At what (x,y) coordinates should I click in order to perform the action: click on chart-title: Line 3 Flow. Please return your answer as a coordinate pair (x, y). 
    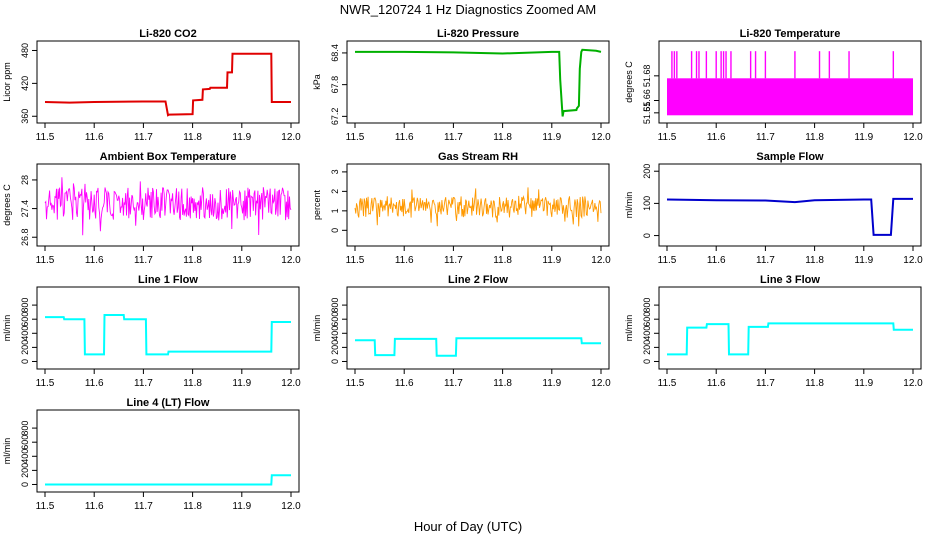
    Looking at the image, I should click on (790, 280).